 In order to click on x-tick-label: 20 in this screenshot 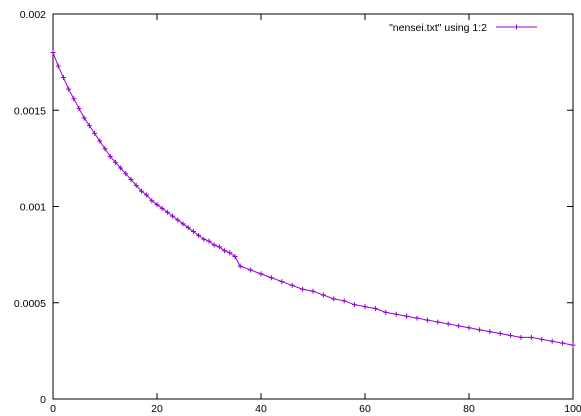, I will do `click(157, 409)`.